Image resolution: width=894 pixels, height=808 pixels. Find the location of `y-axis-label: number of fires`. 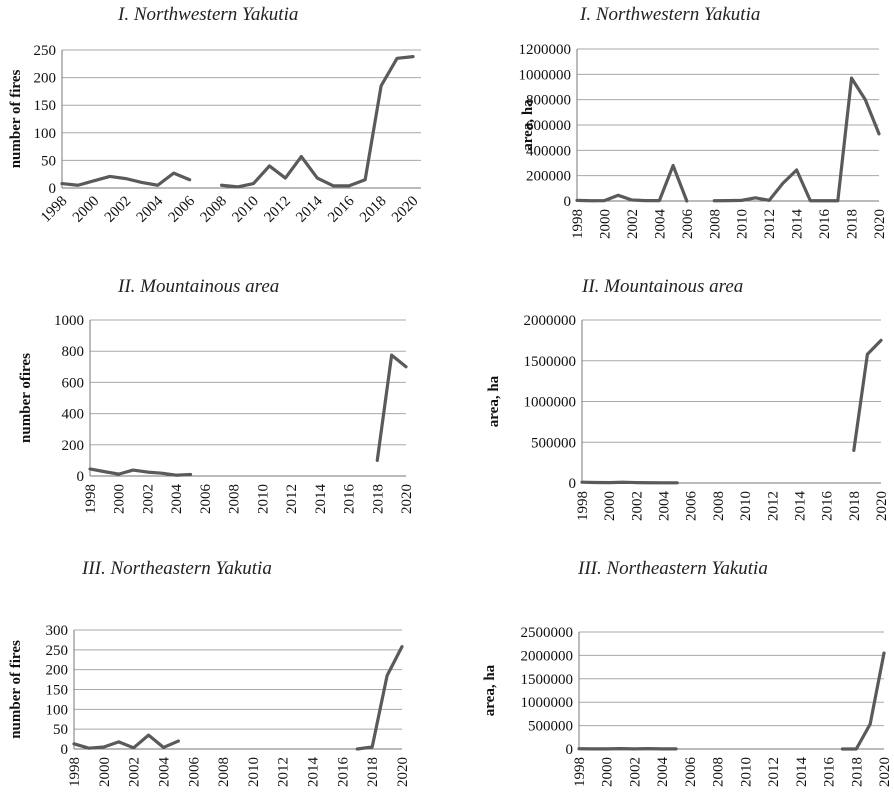

y-axis-label: number of fires is located at coordinates (16, 119).